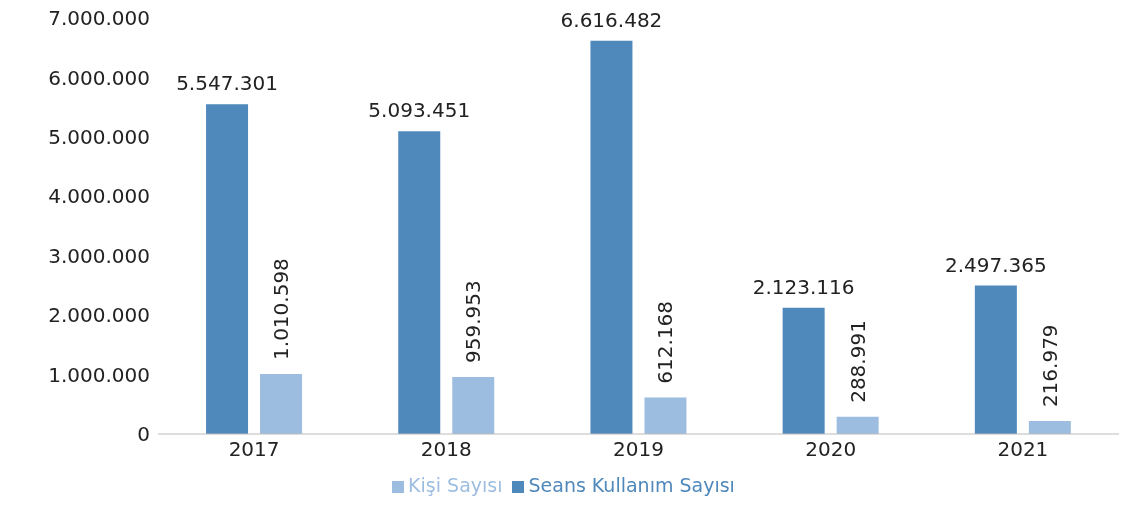 This screenshot has width=1147, height=509. What do you see at coordinates (99, 136) in the screenshot?
I see `y-tick-label: 5.000.000` at bounding box center [99, 136].